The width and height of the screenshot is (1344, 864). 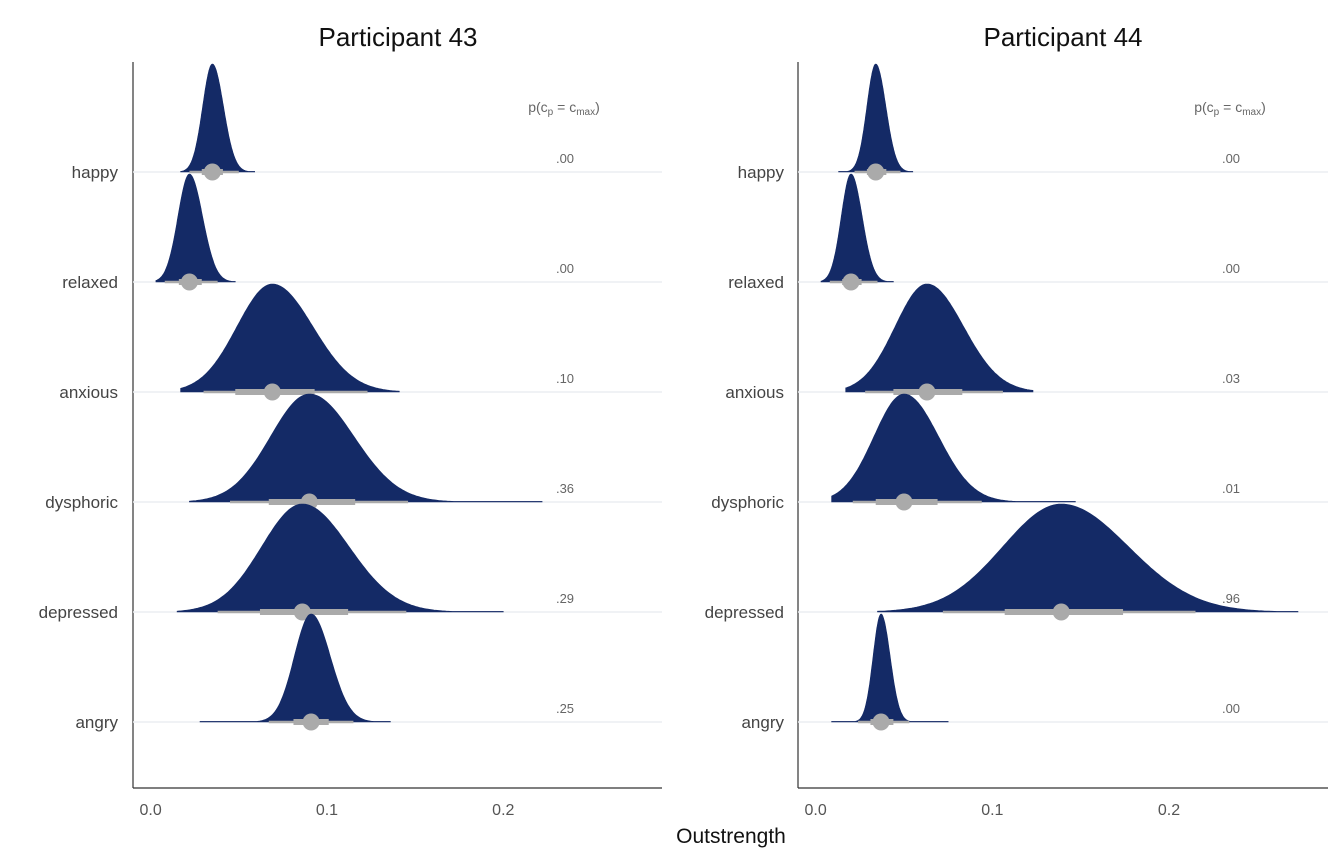 I want to click on ridge-depressed: depressed .96, so click(x=1016, y=562).